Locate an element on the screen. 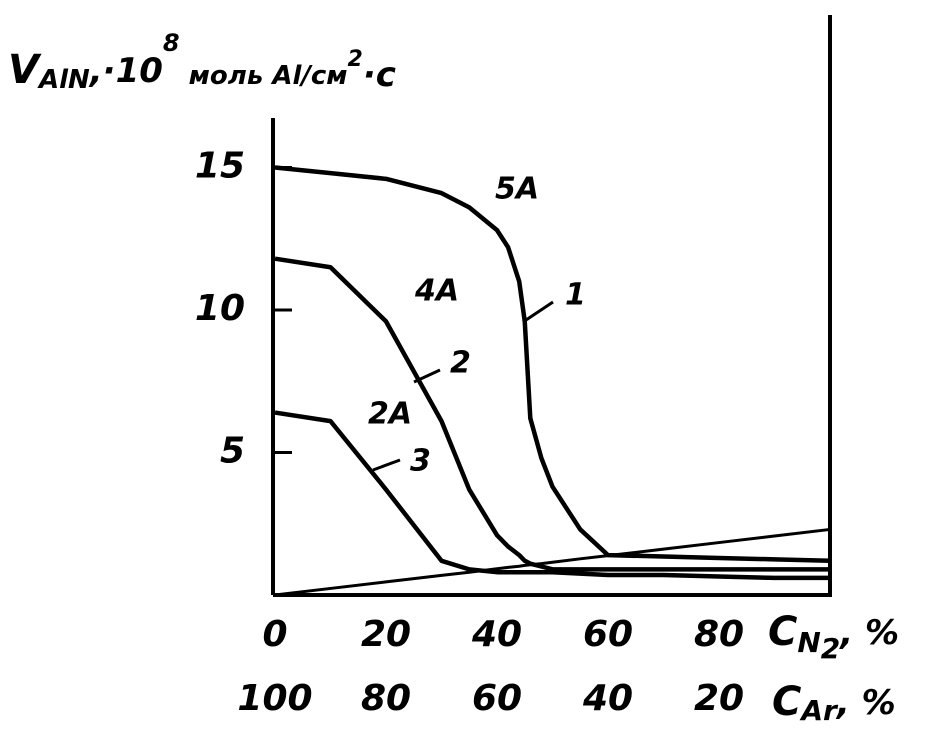  x2-tick-label: 60 is located at coordinates (497, 698).